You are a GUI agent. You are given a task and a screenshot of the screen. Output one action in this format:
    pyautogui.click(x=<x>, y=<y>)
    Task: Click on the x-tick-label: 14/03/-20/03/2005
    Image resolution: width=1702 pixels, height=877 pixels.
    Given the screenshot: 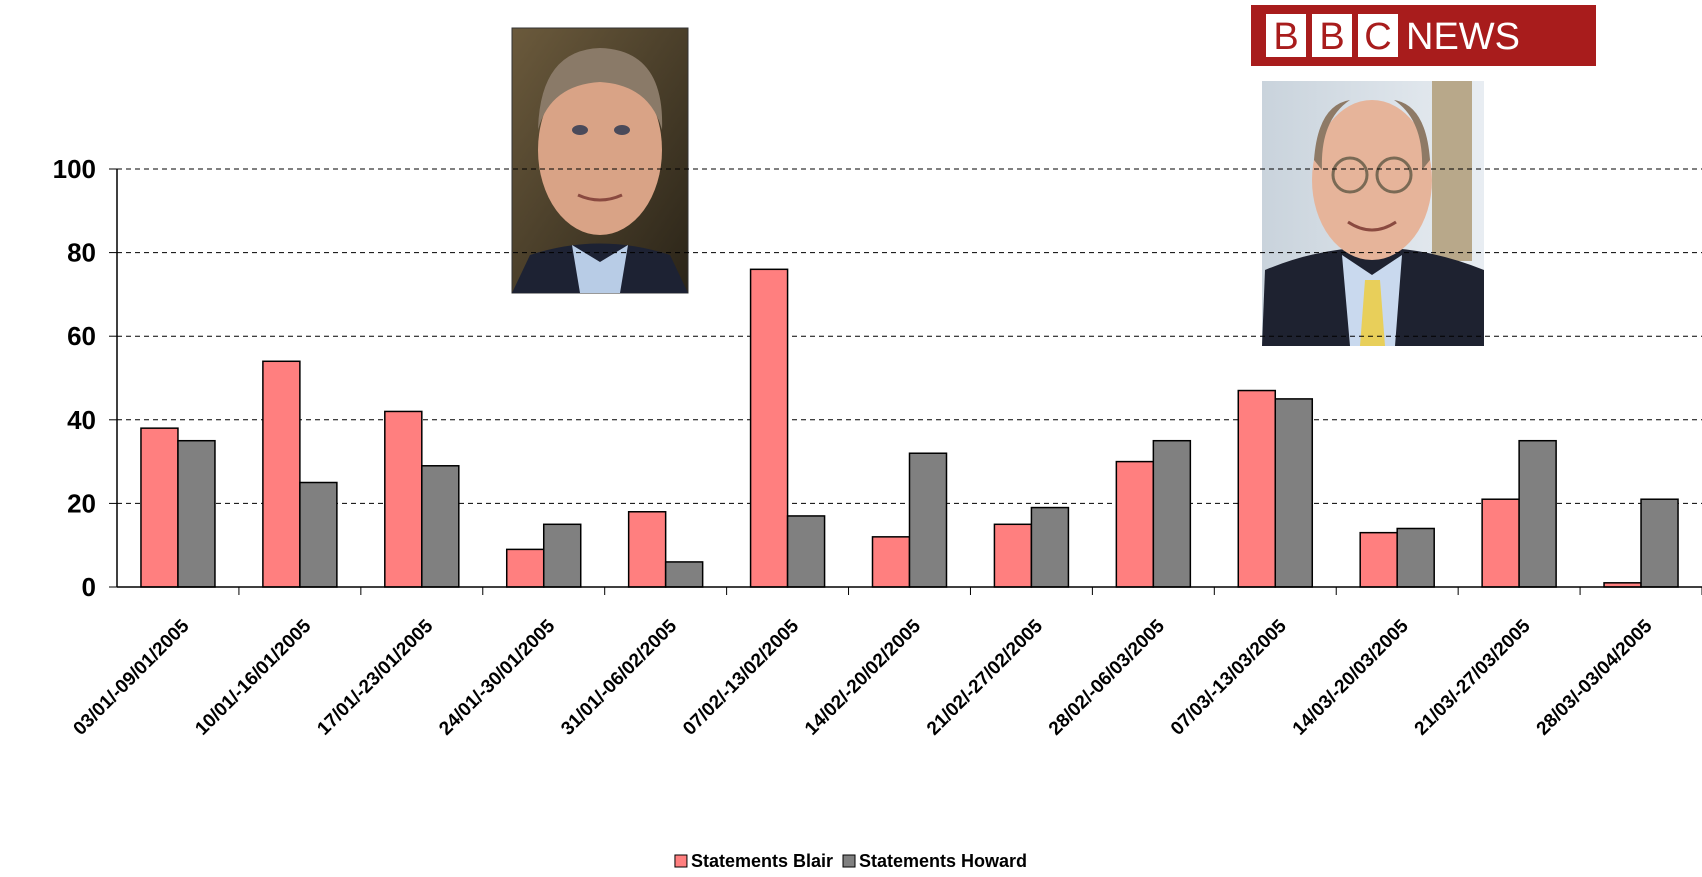 What is the action you would take?
    pyautogui.click(x=1351, y=677)
    